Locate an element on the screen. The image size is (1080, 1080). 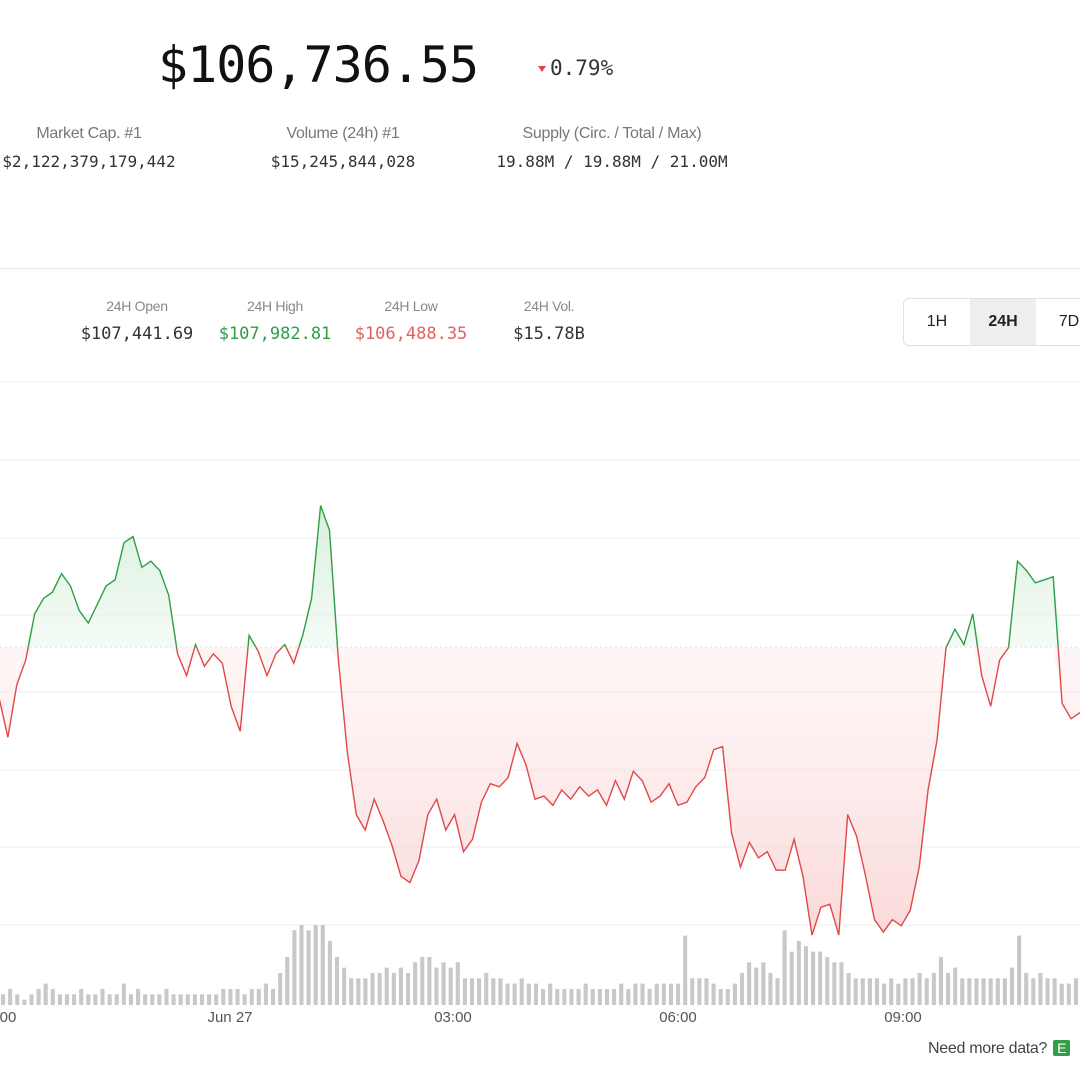
price-line-up is located at coordinates (543, 576).